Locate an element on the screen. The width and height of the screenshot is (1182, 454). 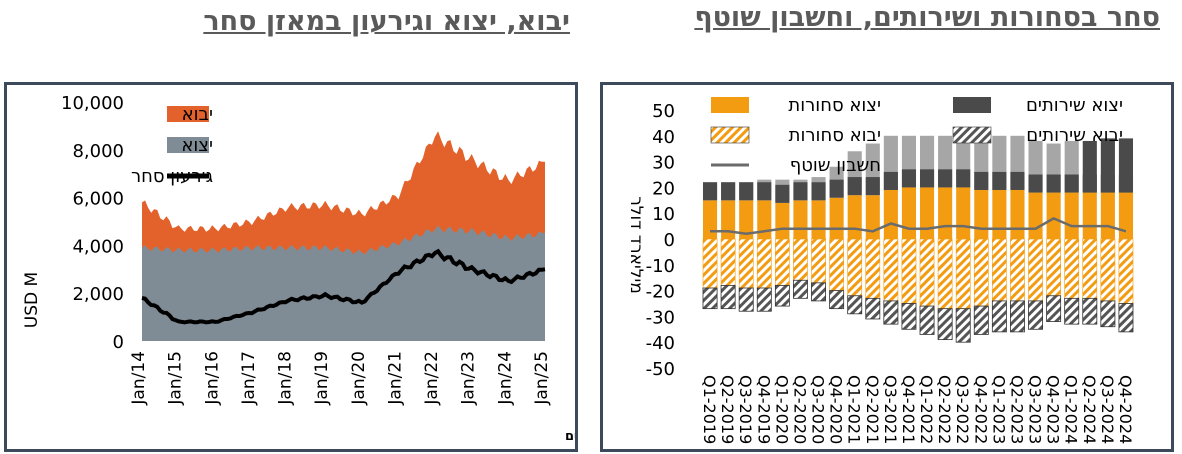
left-x-tick-label: Jan/15 is located at coordinates (176, 378).